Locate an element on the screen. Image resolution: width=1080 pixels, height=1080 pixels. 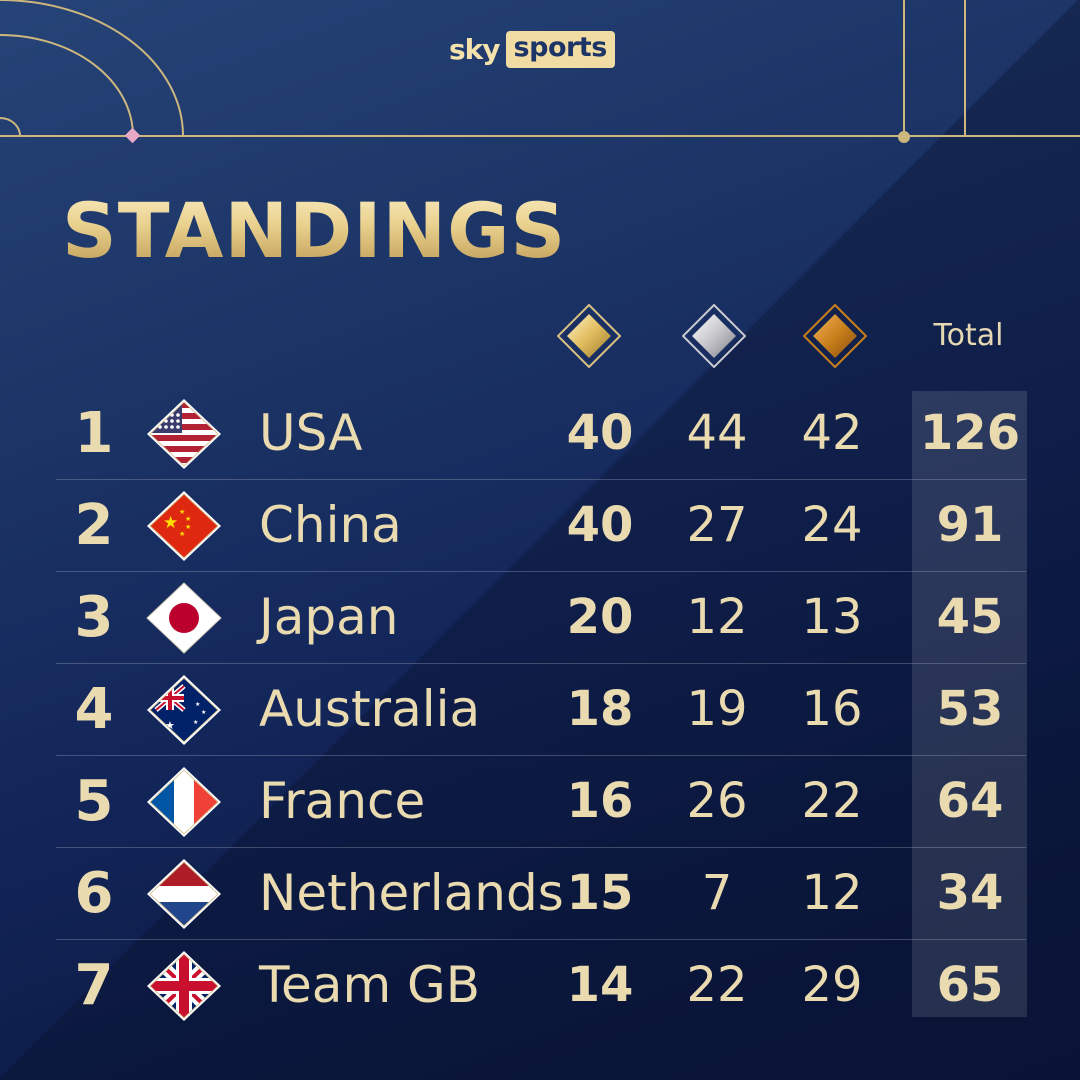
bronze-medal-icon is located at coordinates (835, 336).